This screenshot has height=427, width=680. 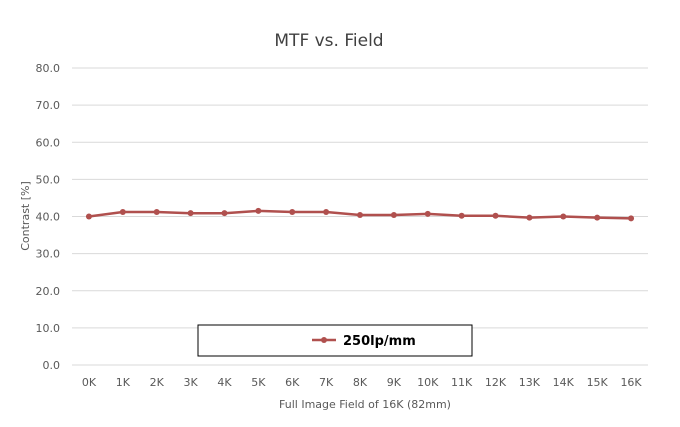 What do you see at coordinates (157, 382) in the screenshot?
I see `x-tick-label: 2K` at bounding box center [157, 382].